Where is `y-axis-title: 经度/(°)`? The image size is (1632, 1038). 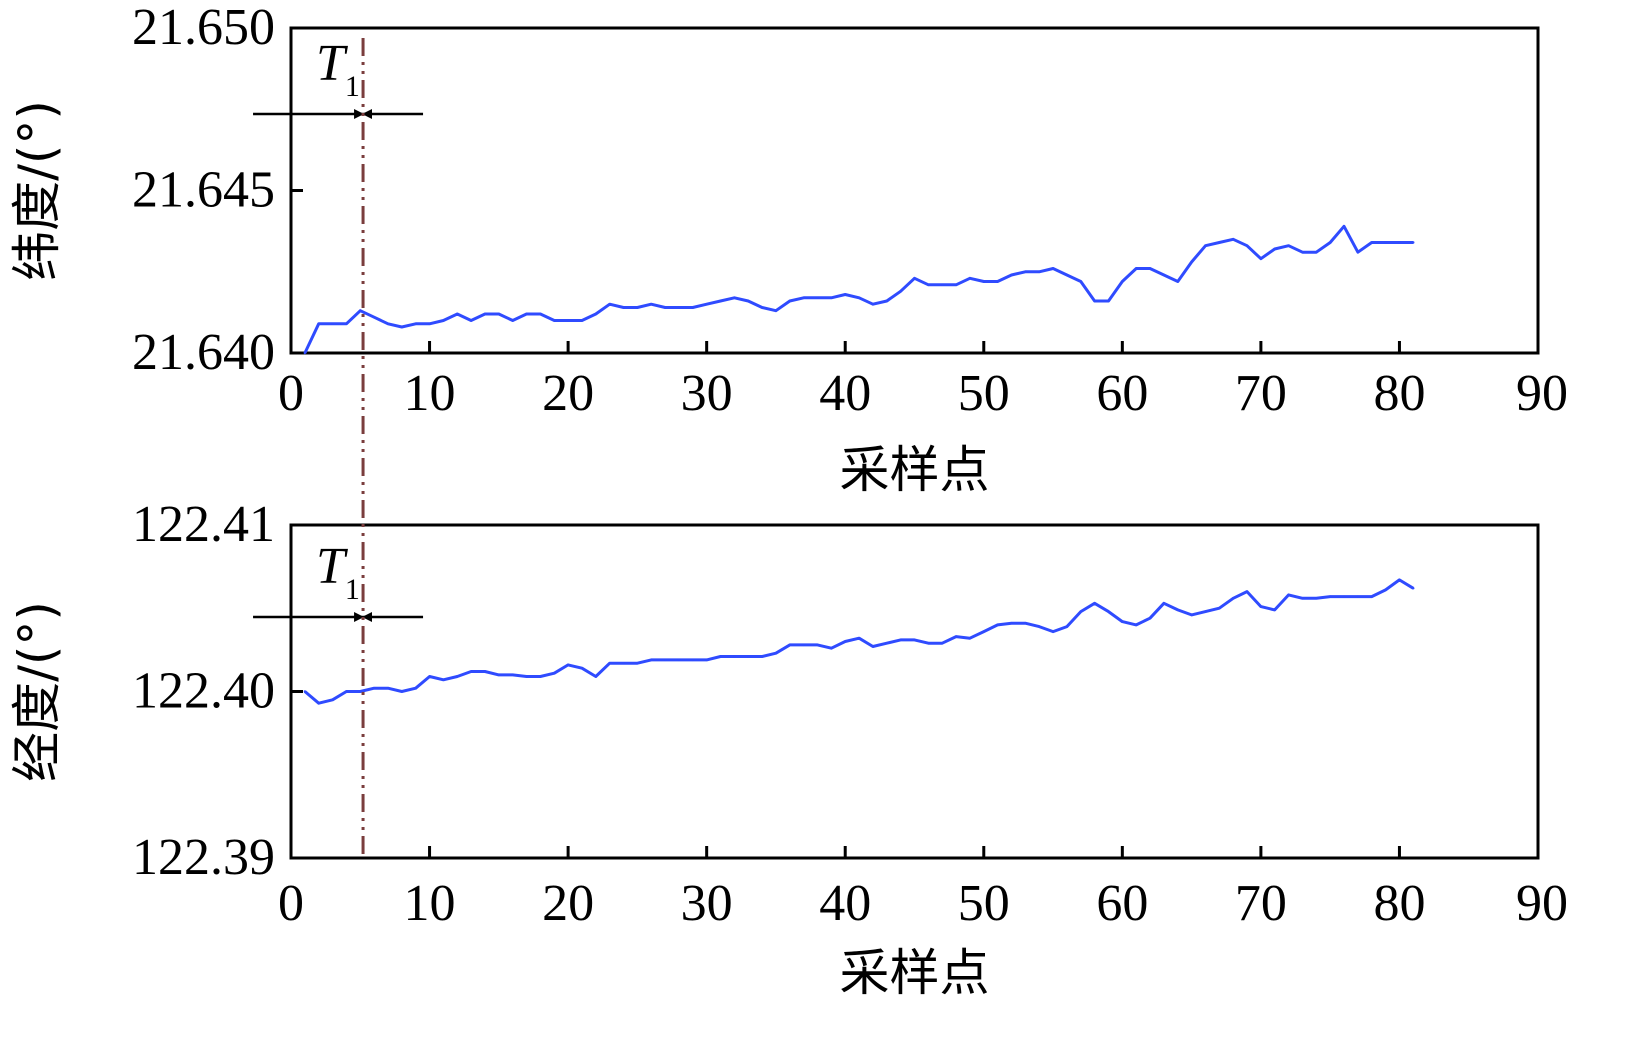
y-axis-title: 经度/(°) is located at coordinates (37, 691).